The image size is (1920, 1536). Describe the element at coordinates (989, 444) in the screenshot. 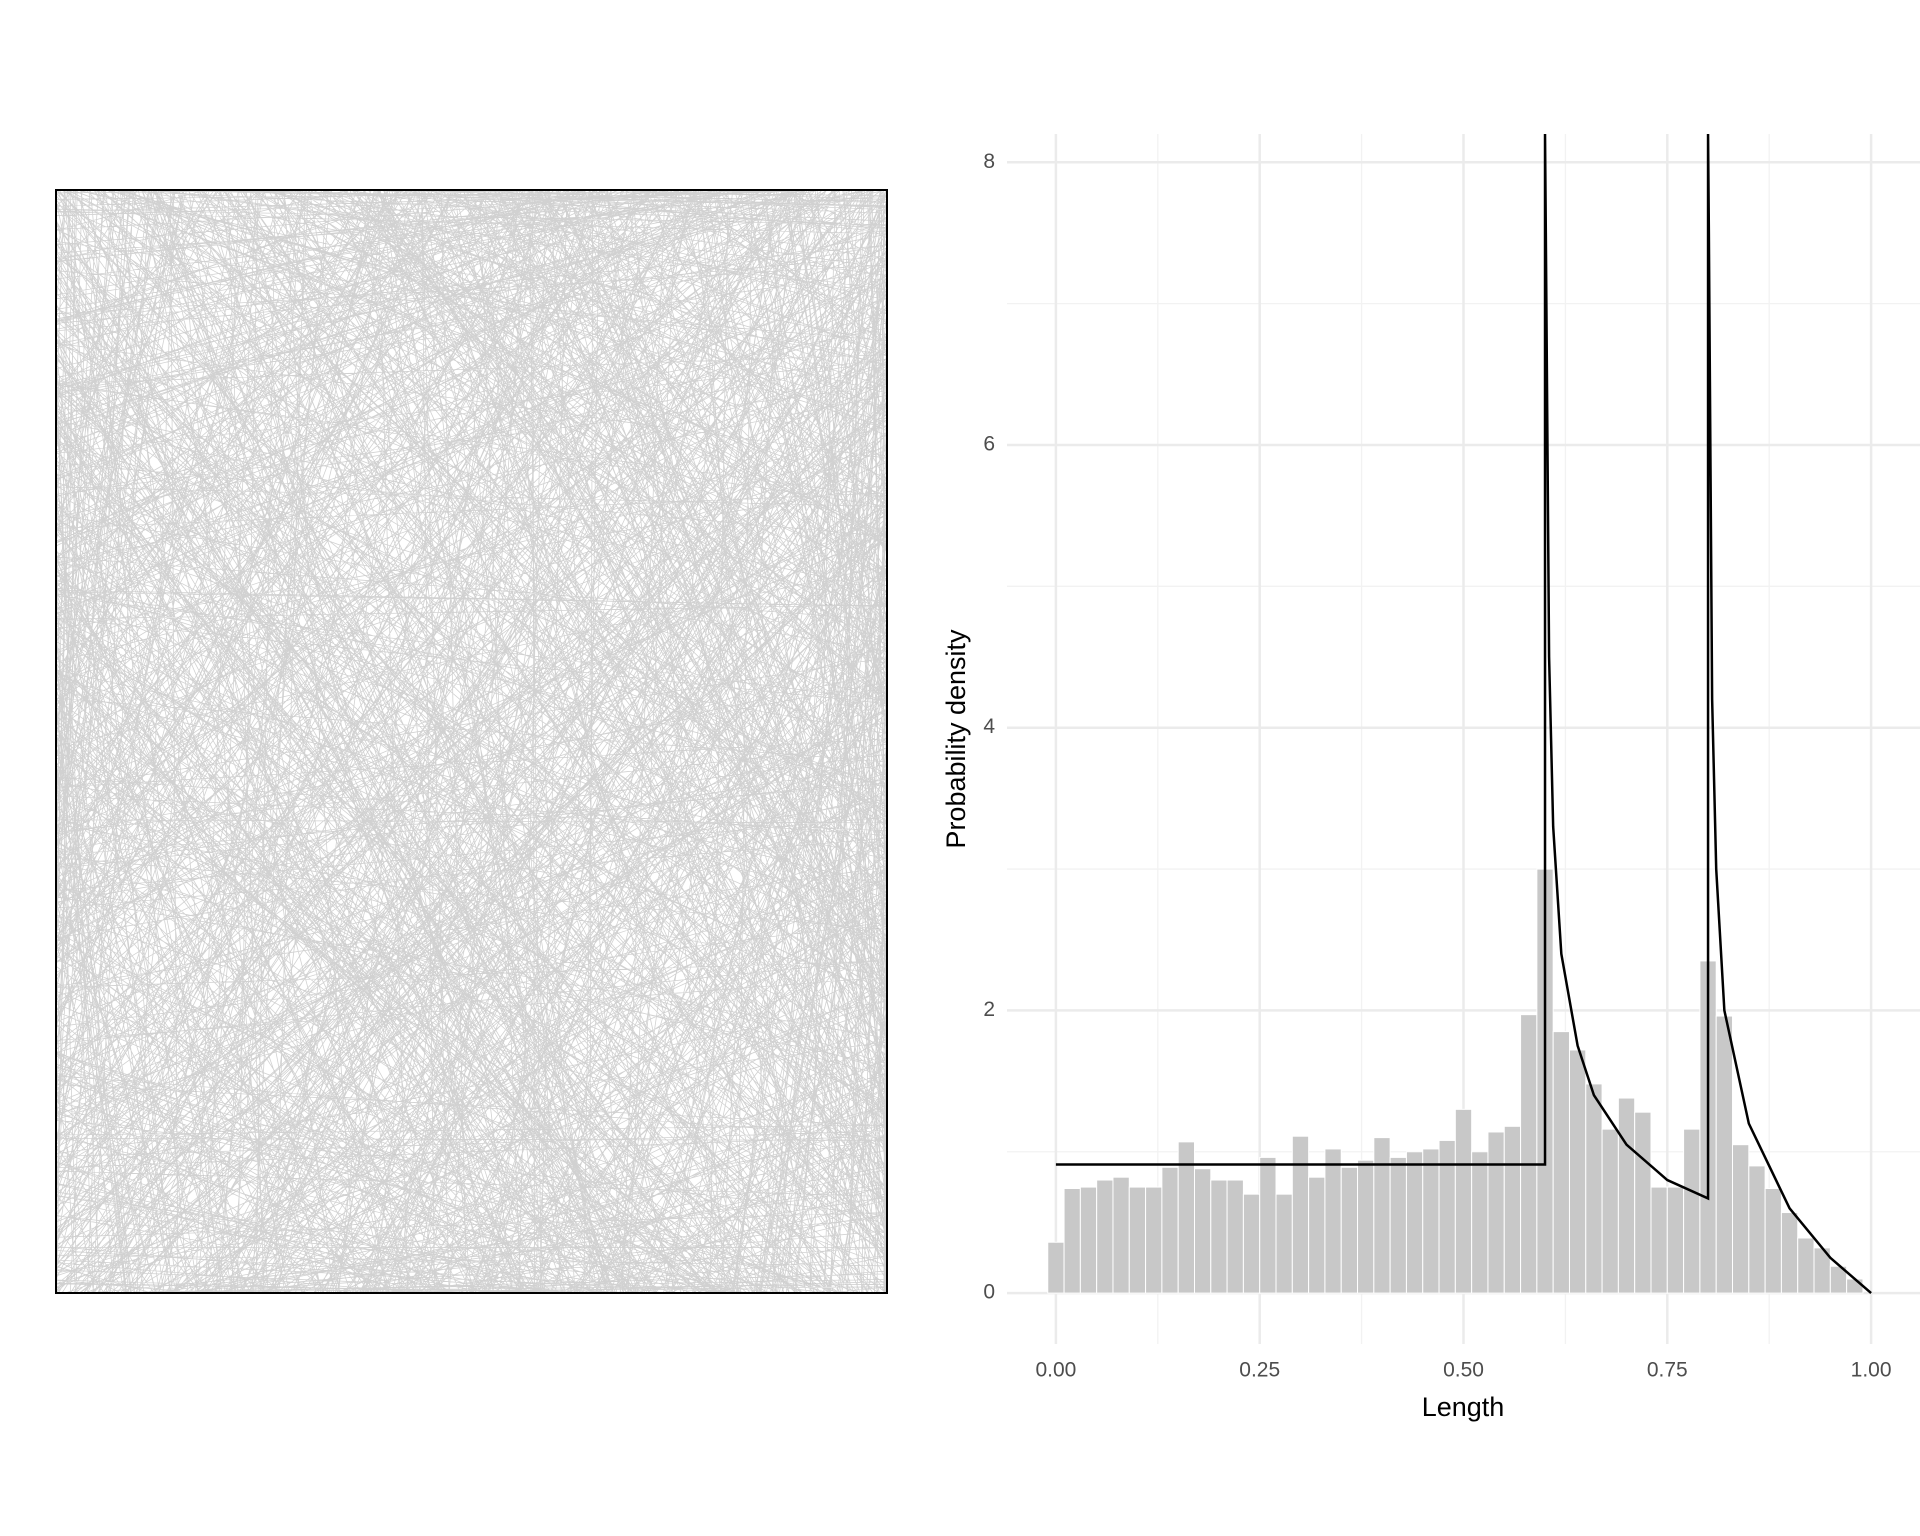

I see `y-tick-label: 6` at that location.